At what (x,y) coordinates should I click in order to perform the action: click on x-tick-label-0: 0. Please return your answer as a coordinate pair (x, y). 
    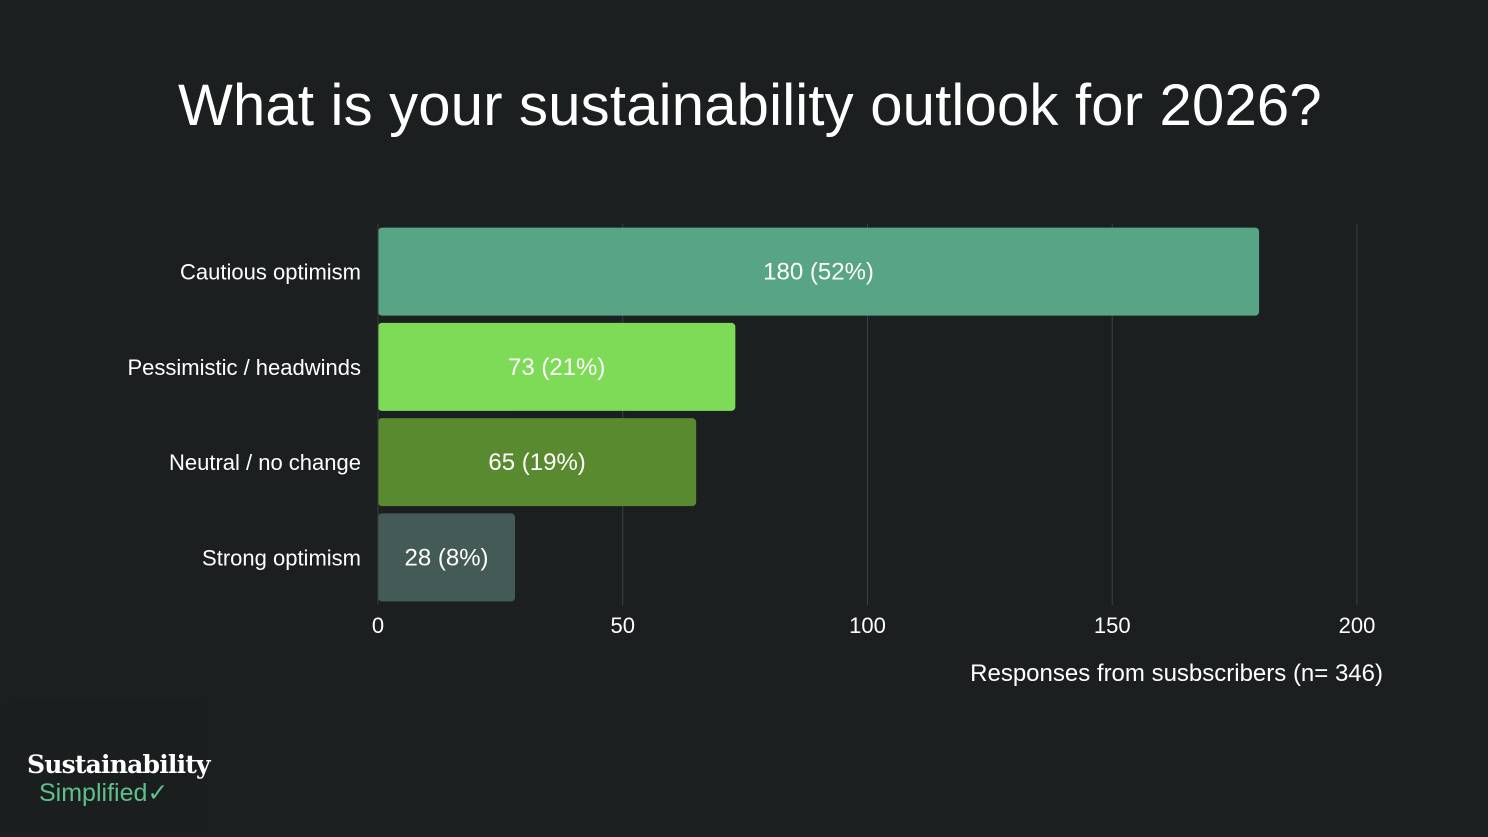
    Looking at the image, I should click on (378, 625).